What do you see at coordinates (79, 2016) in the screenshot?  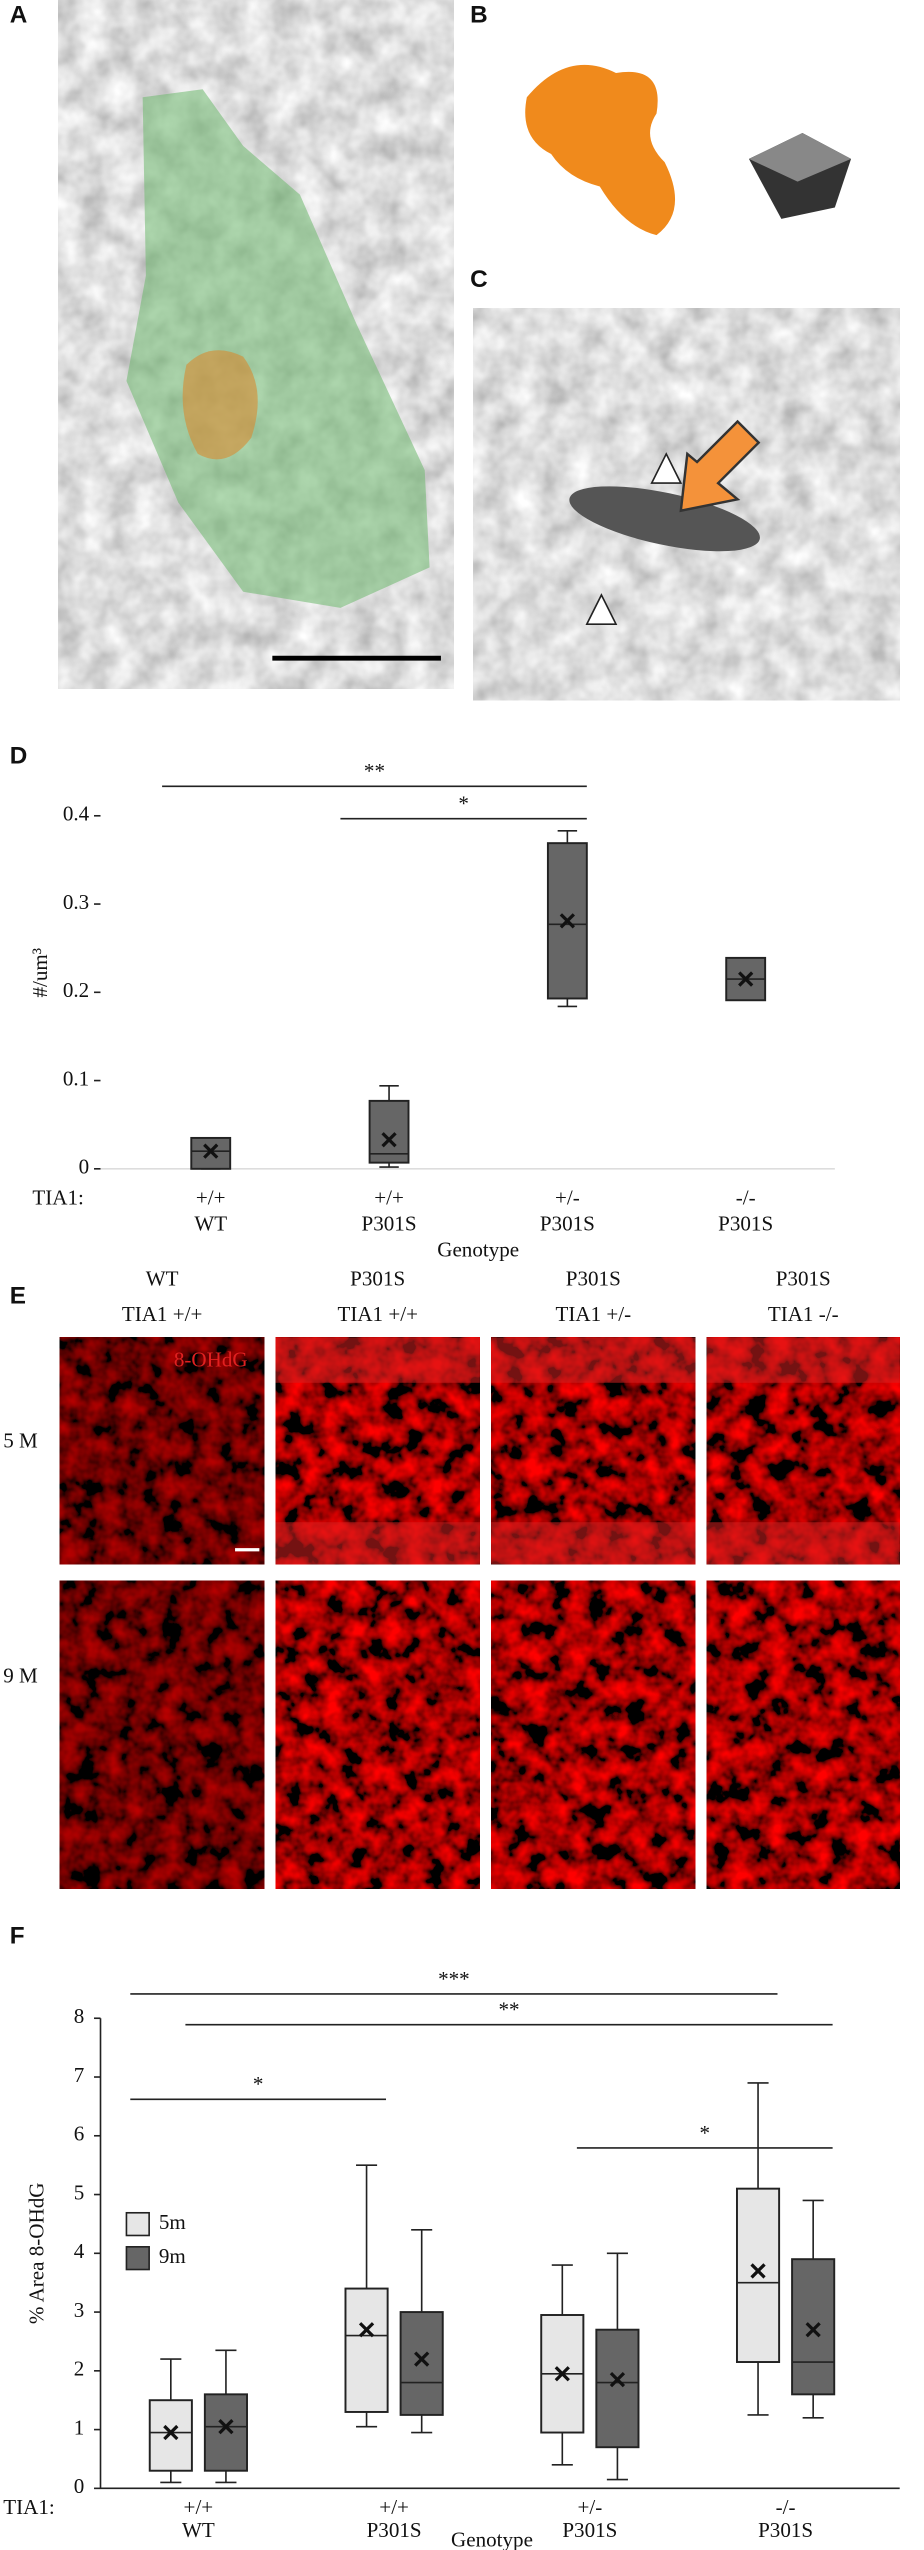 I see `y-tick-label: 8` at bounding box center [79, 2016].